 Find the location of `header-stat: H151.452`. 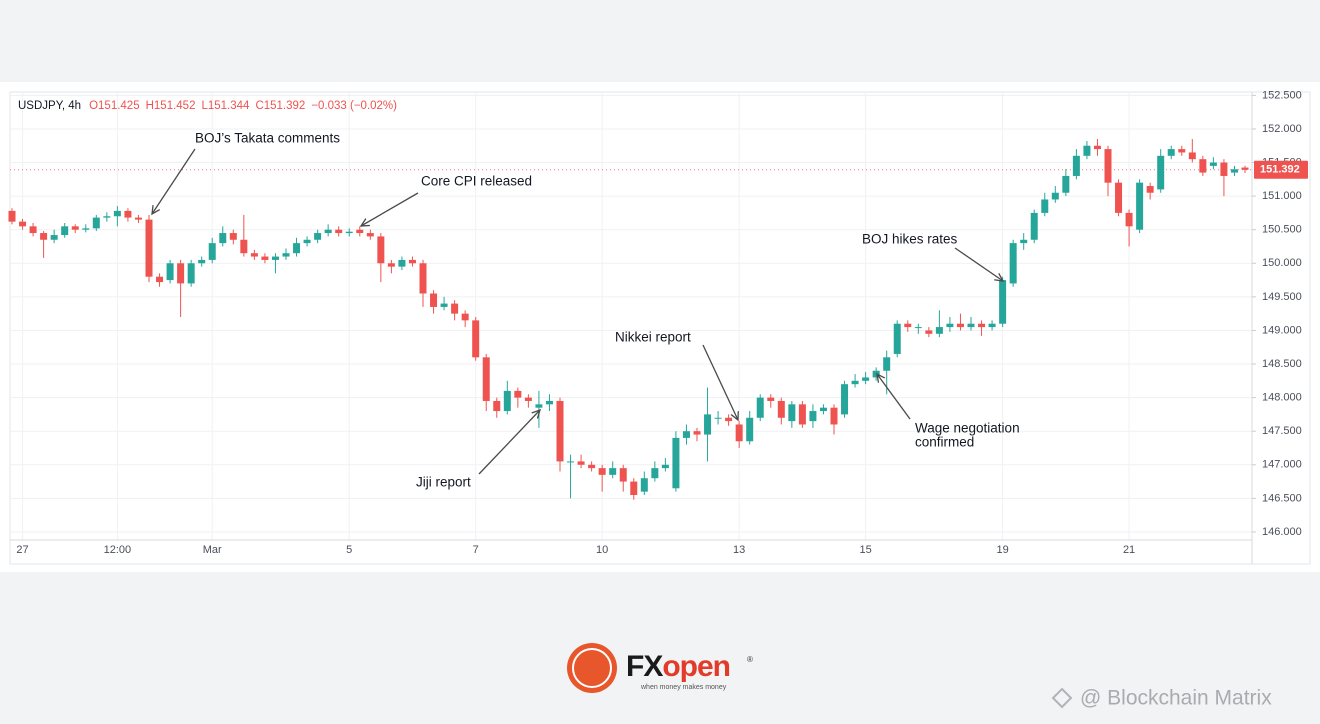

header-stat: H151.452 is located at coordinates (171, 106).